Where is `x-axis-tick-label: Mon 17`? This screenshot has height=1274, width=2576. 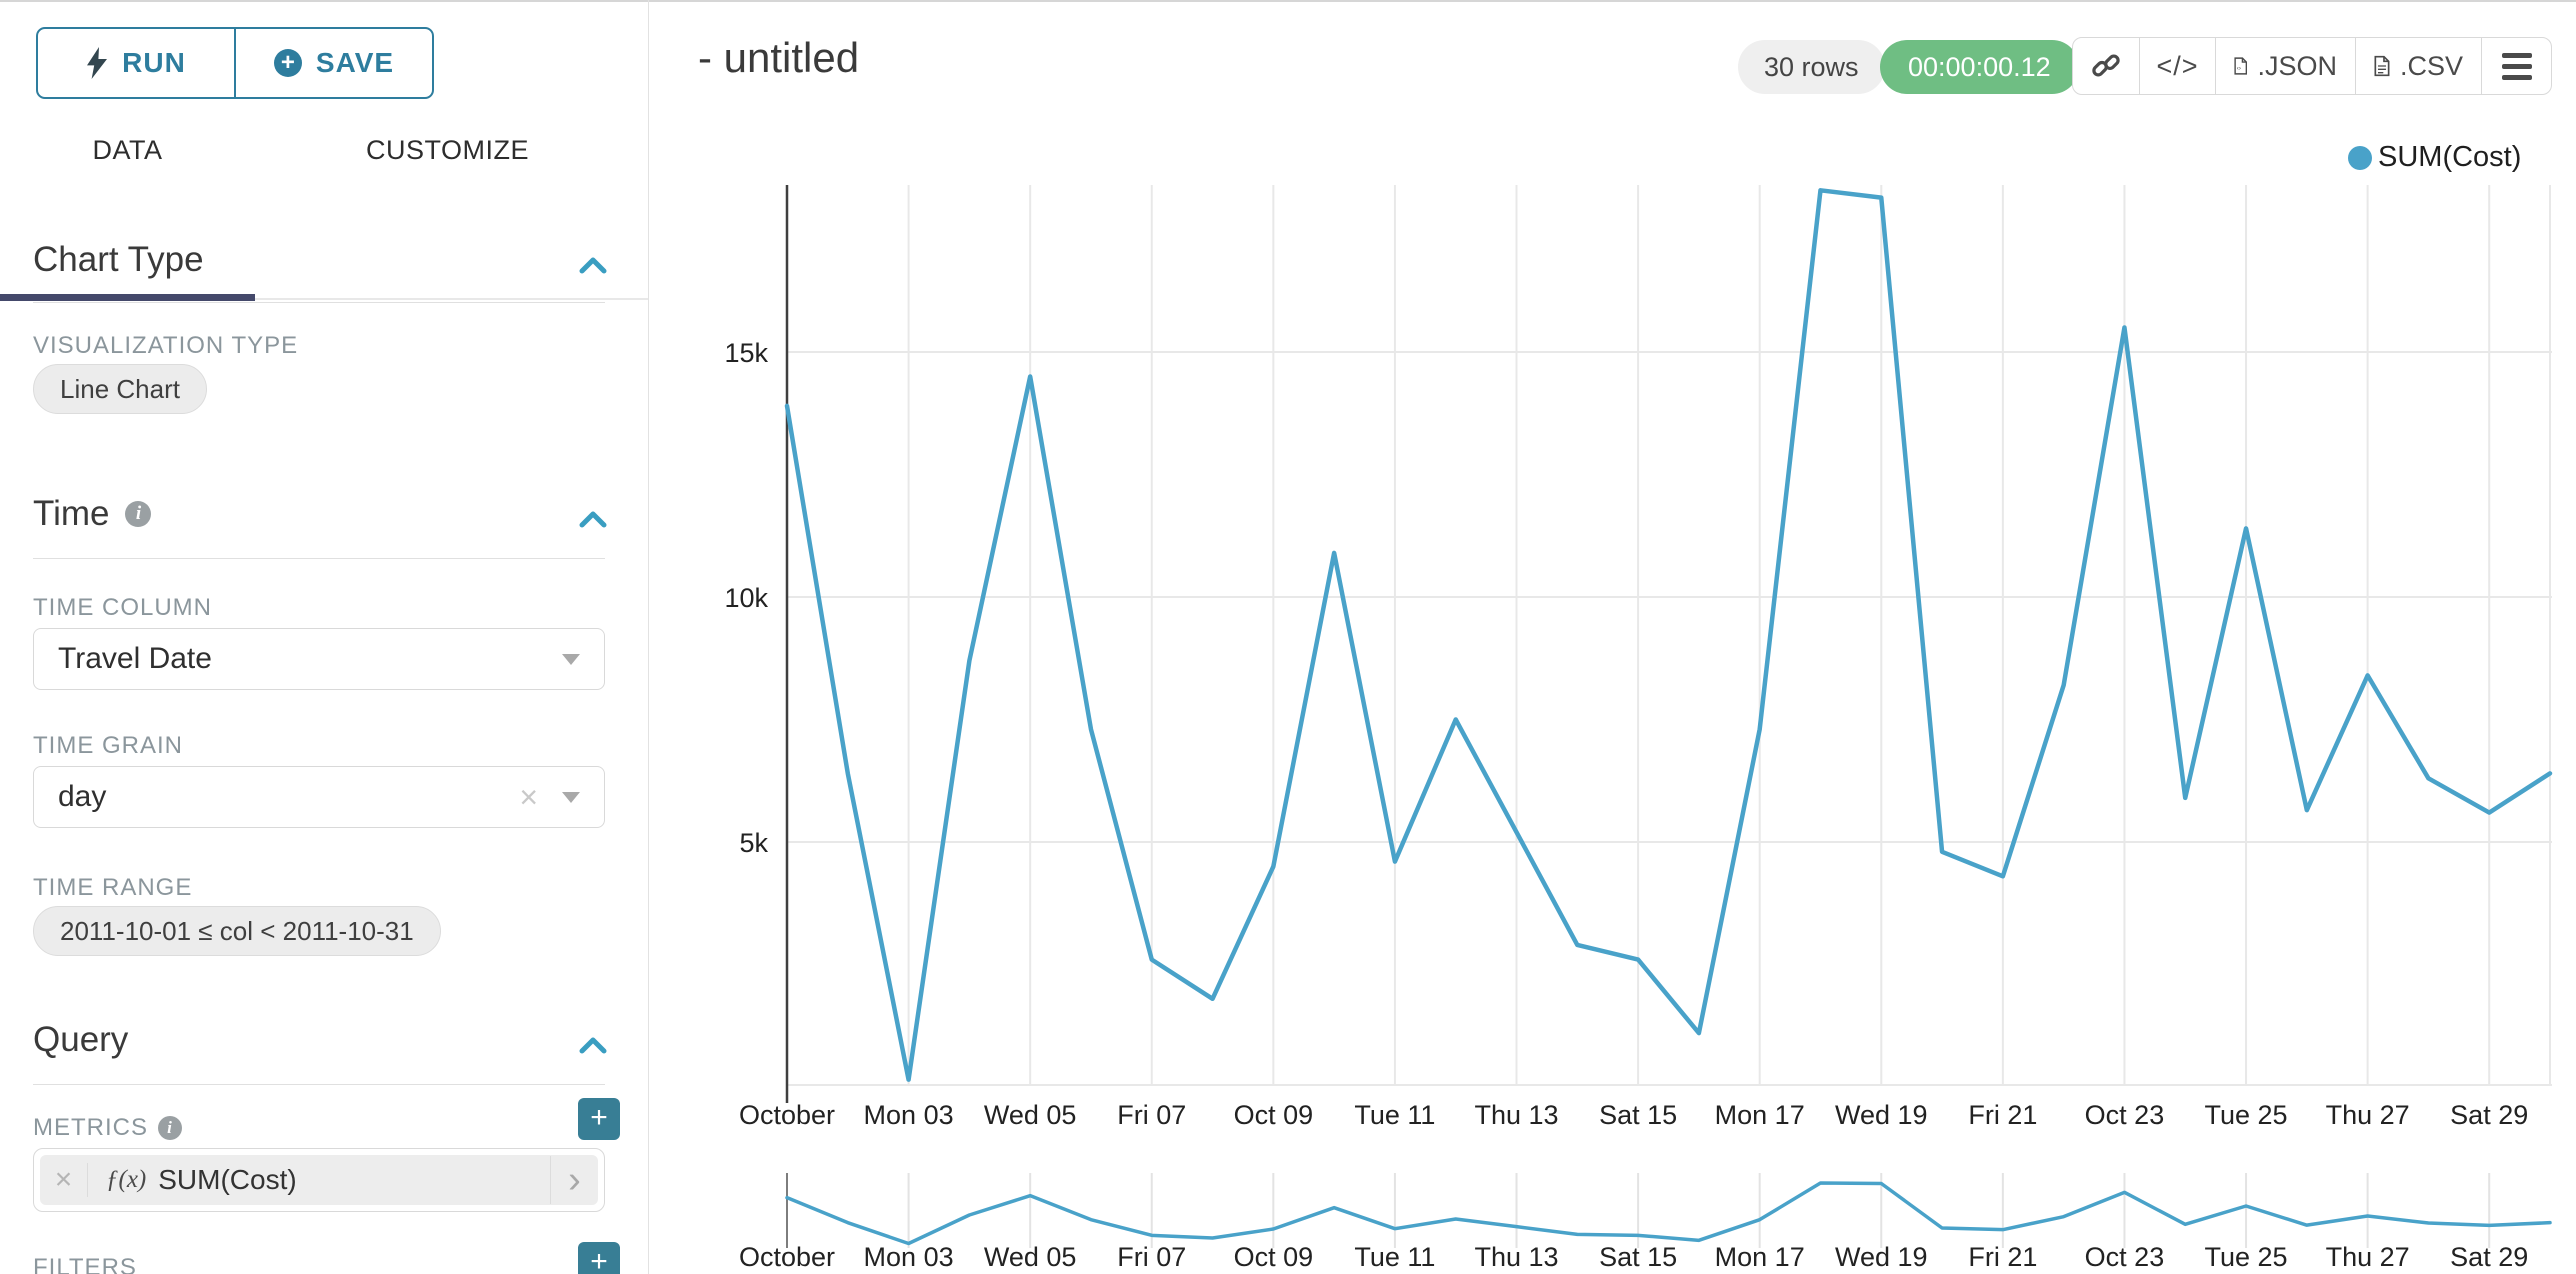 x-axis-tick-label: Mon 17 is located at coordinates (1760, 1115).